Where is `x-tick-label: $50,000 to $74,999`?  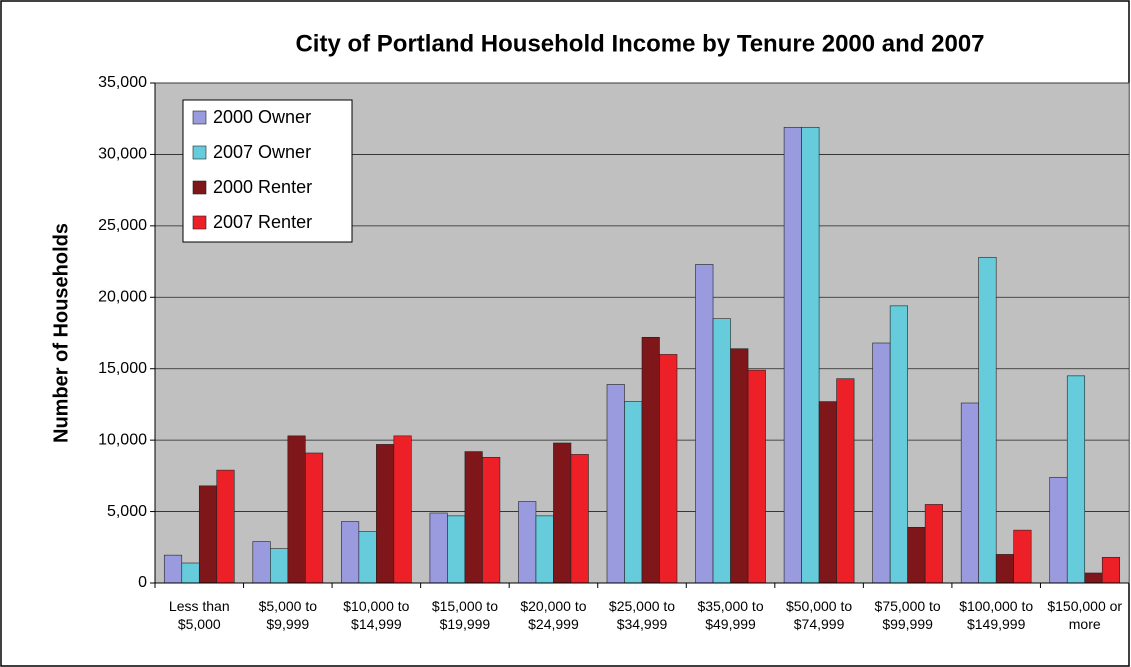 x-tick-label: $50,000 to $74,999 is located at coordinates (819, 615).